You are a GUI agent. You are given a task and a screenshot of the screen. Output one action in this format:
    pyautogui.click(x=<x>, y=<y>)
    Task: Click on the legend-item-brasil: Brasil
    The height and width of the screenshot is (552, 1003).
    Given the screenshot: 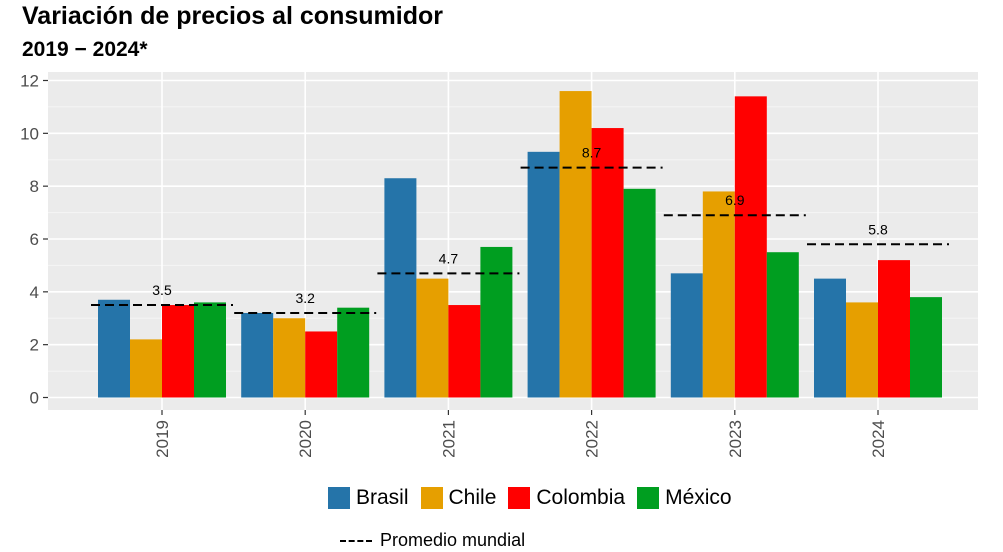 What is the action you would take?
    pyautogui.click(x=368, y=498)
    